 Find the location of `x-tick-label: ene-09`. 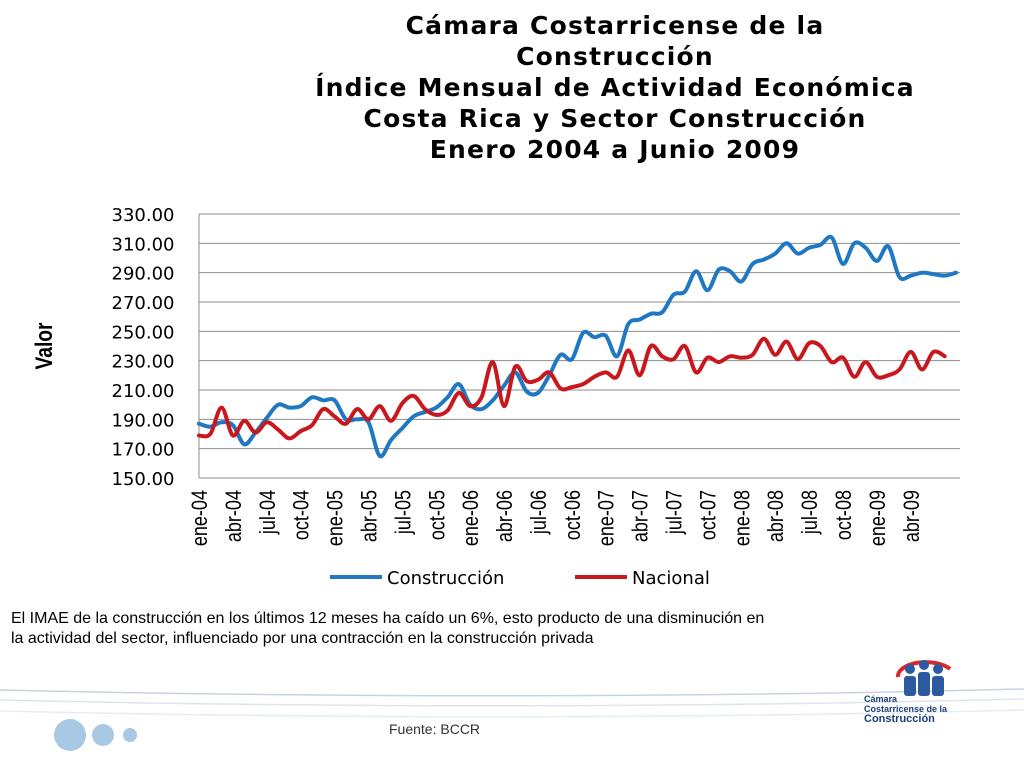

x-tick-label: ene-09 is located at coordinates (878, 518).